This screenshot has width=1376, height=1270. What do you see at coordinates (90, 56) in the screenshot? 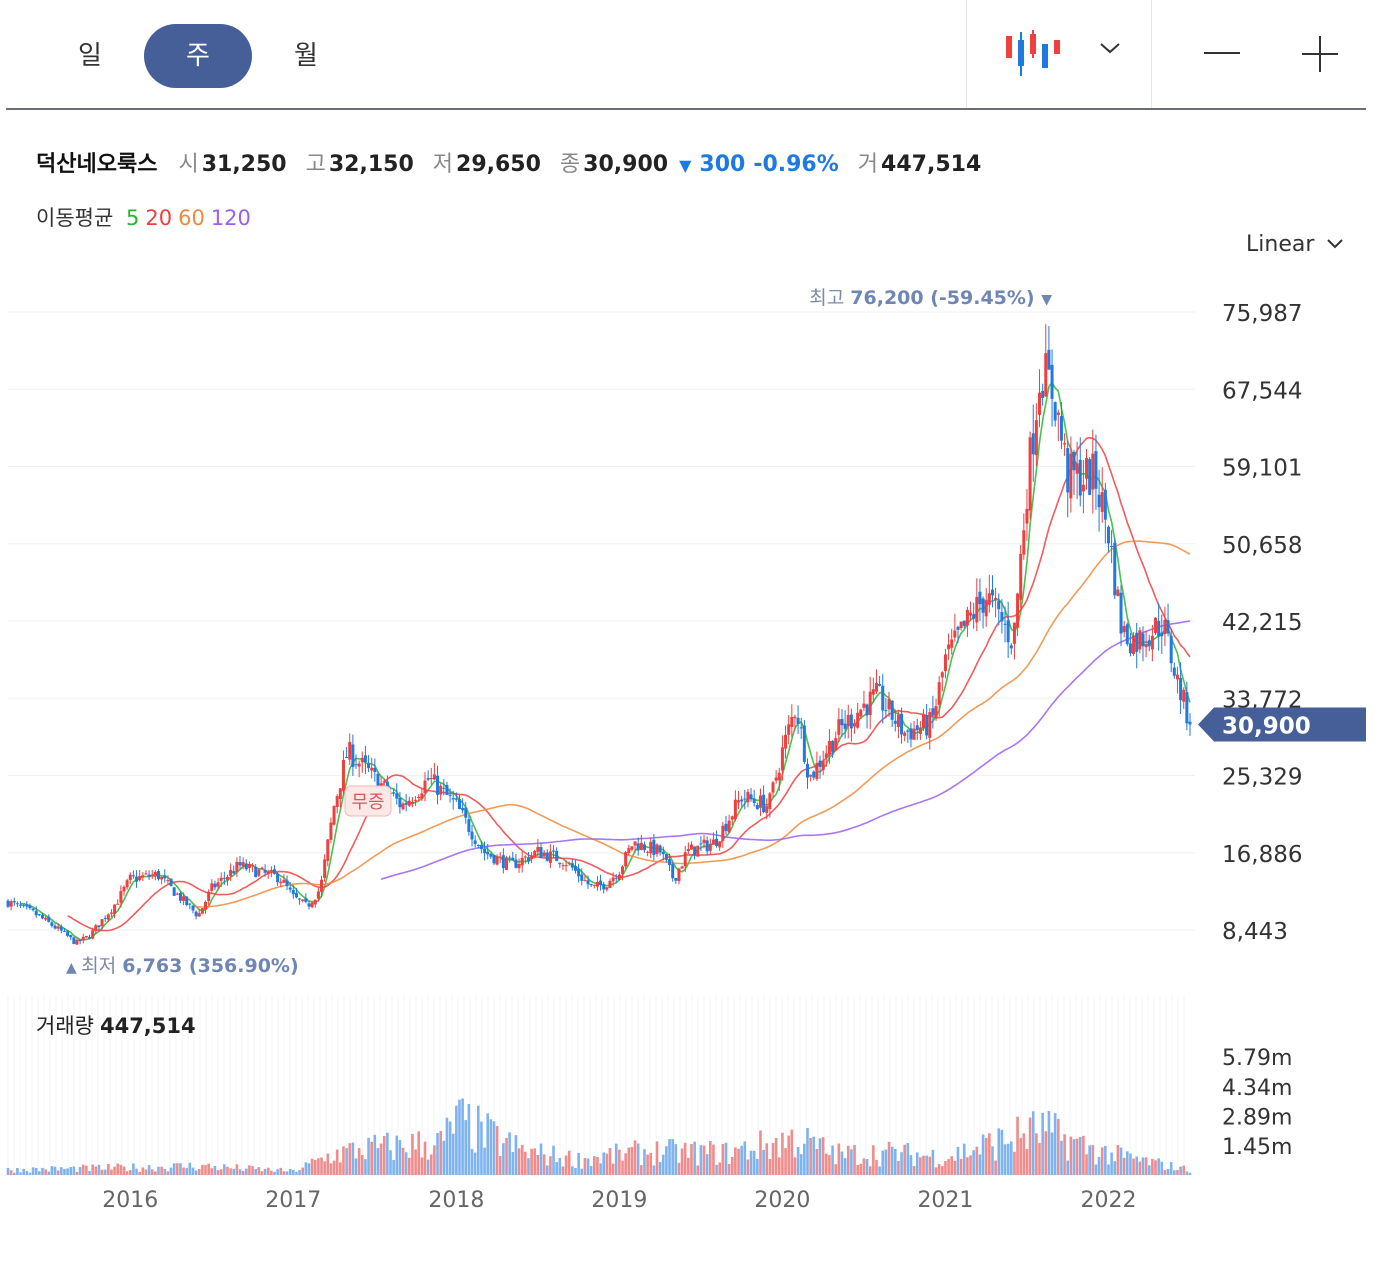
I see `period-day-button: 일` at bounding box center [90, 56].